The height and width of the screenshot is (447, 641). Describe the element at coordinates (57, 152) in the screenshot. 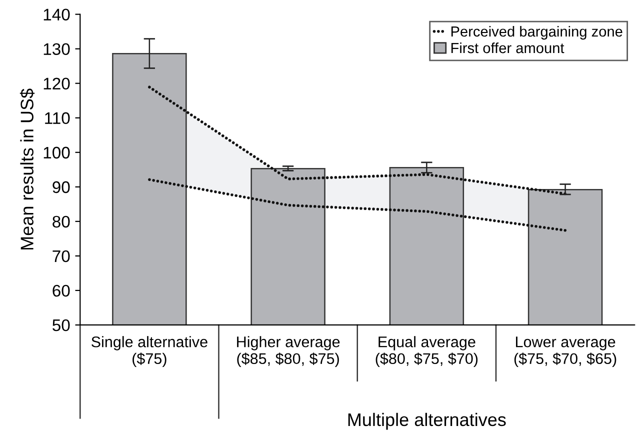

I see `y-tick-label: 100` at that location.